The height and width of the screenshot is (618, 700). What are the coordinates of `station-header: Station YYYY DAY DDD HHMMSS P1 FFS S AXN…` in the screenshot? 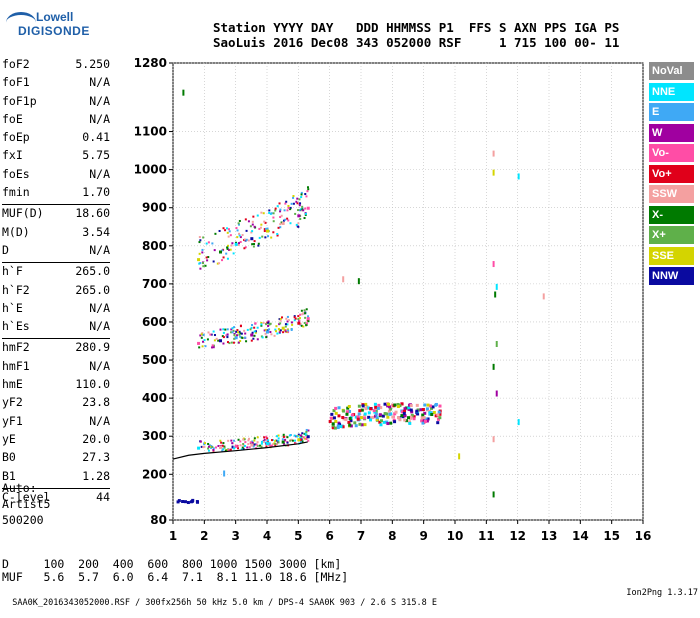 It's located at (416, 35).